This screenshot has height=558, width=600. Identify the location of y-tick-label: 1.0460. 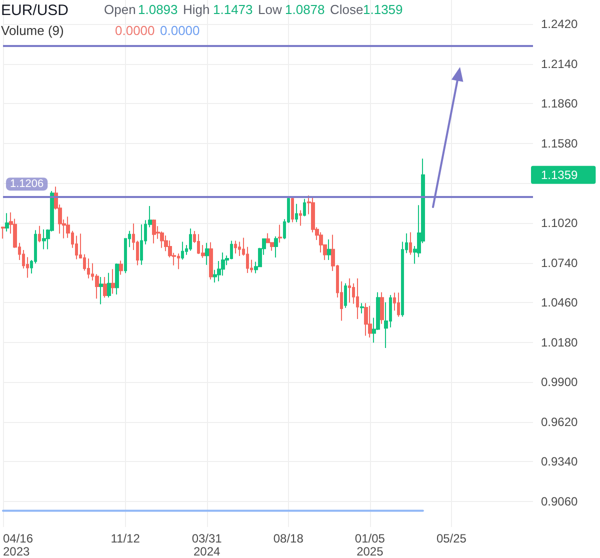
(559, 303).